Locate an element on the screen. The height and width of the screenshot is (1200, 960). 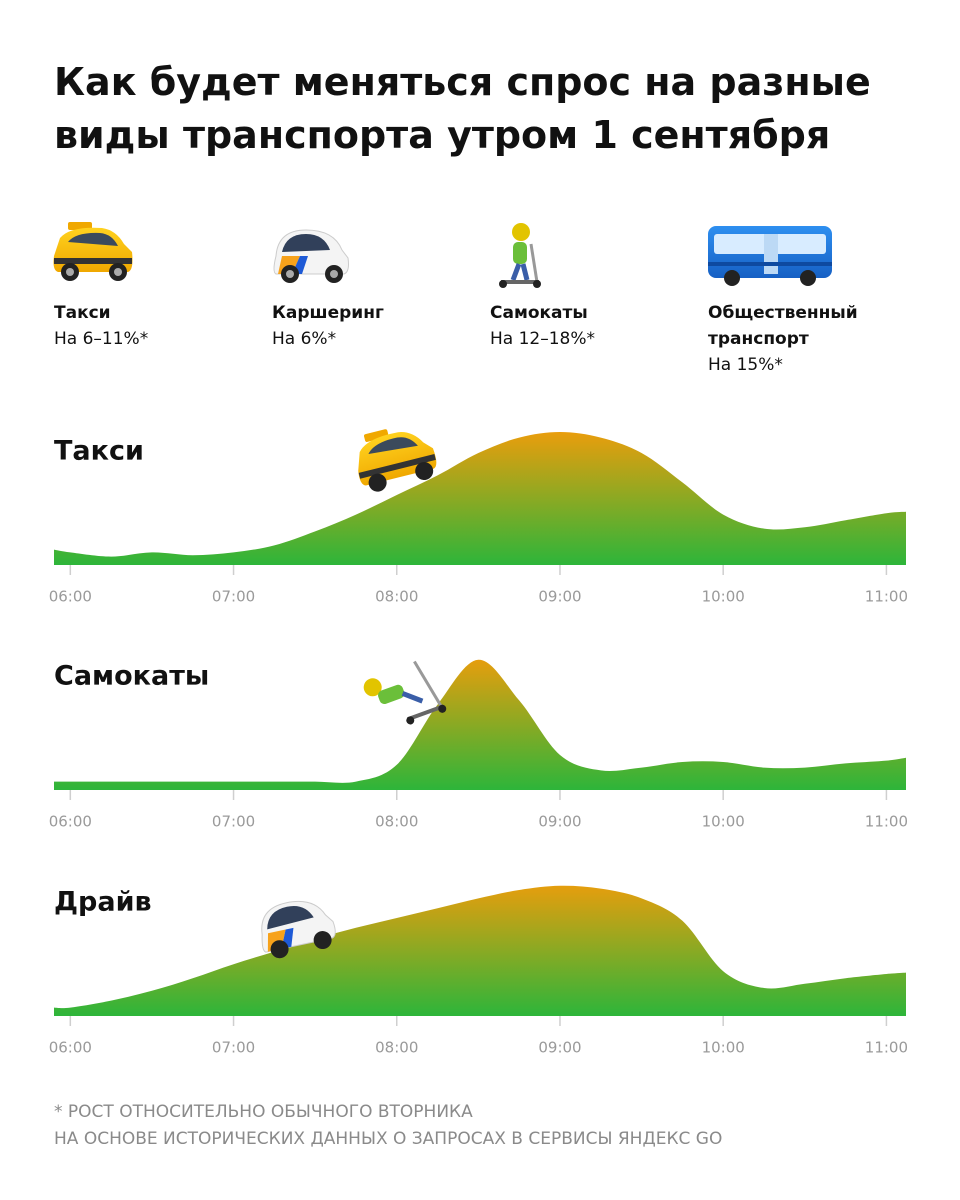
legend-item: Общественный транспорт На 15%* is located at coordinates (793, 339).